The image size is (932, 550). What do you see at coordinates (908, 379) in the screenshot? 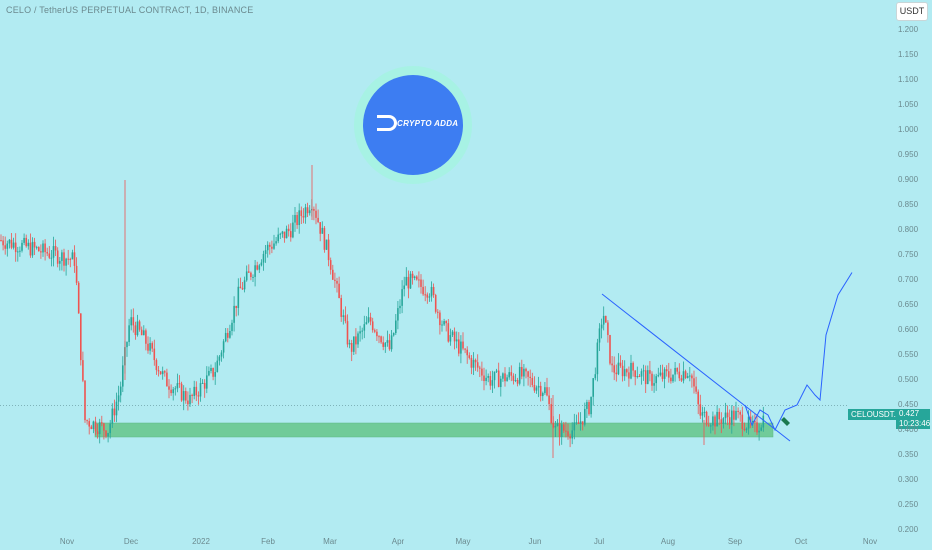
I see `price-tick-label: 0.500` at bounding box center [908, 379].